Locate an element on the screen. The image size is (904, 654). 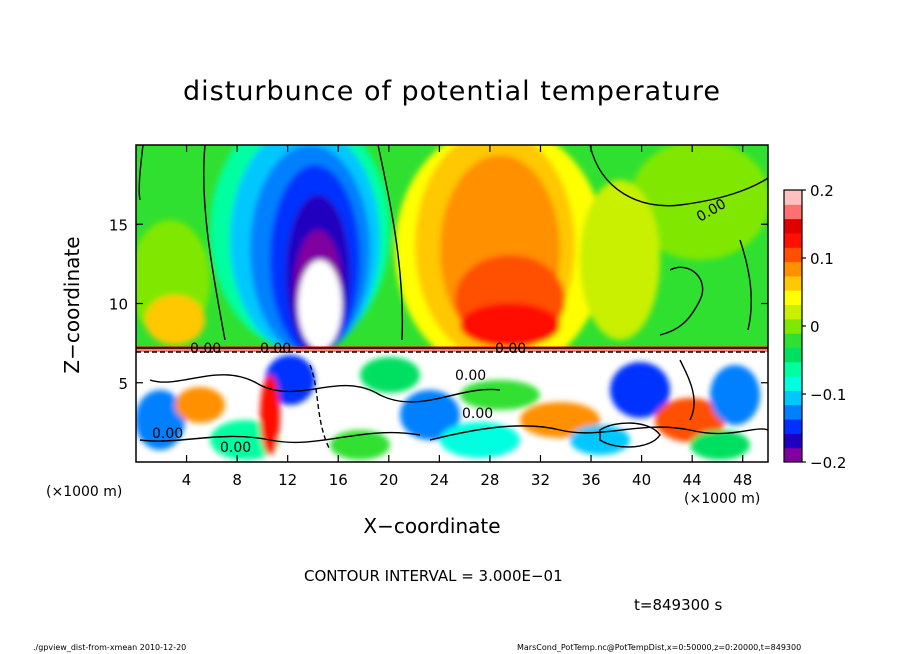
x-tick-label: 16 is located at coordinates (338, 480).